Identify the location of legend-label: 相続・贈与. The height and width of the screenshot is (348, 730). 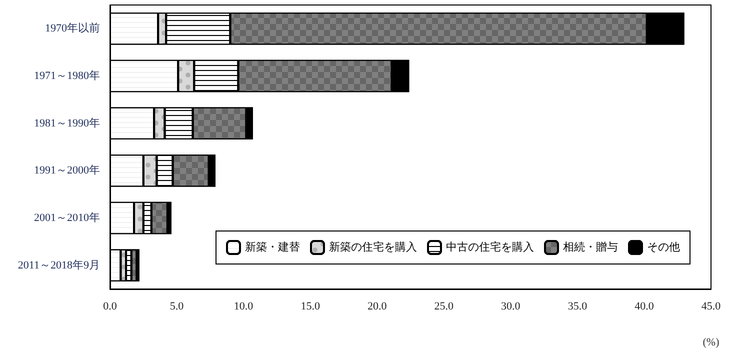
(590, 247).